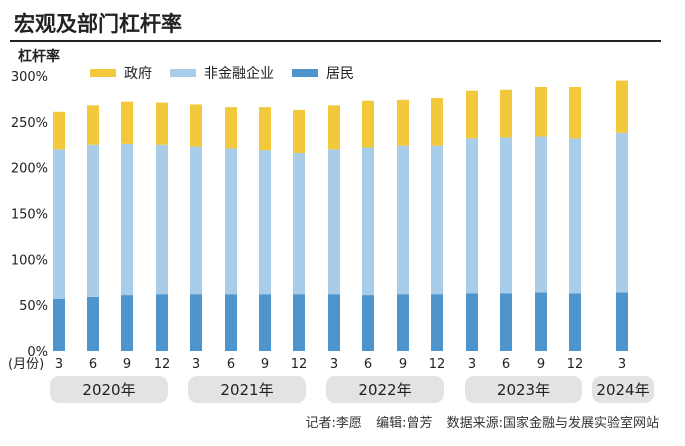 This screenshot has height=446, width=685. What do you see at coordinates (29, 169) in the screenshot?
I see `y-tick-label: 200%` at bounding box center [29, 169].